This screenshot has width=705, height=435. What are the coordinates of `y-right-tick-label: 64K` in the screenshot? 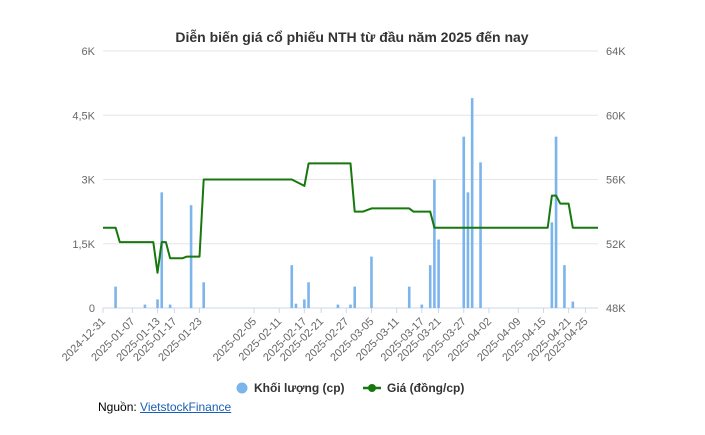 It's located at (616, 52).